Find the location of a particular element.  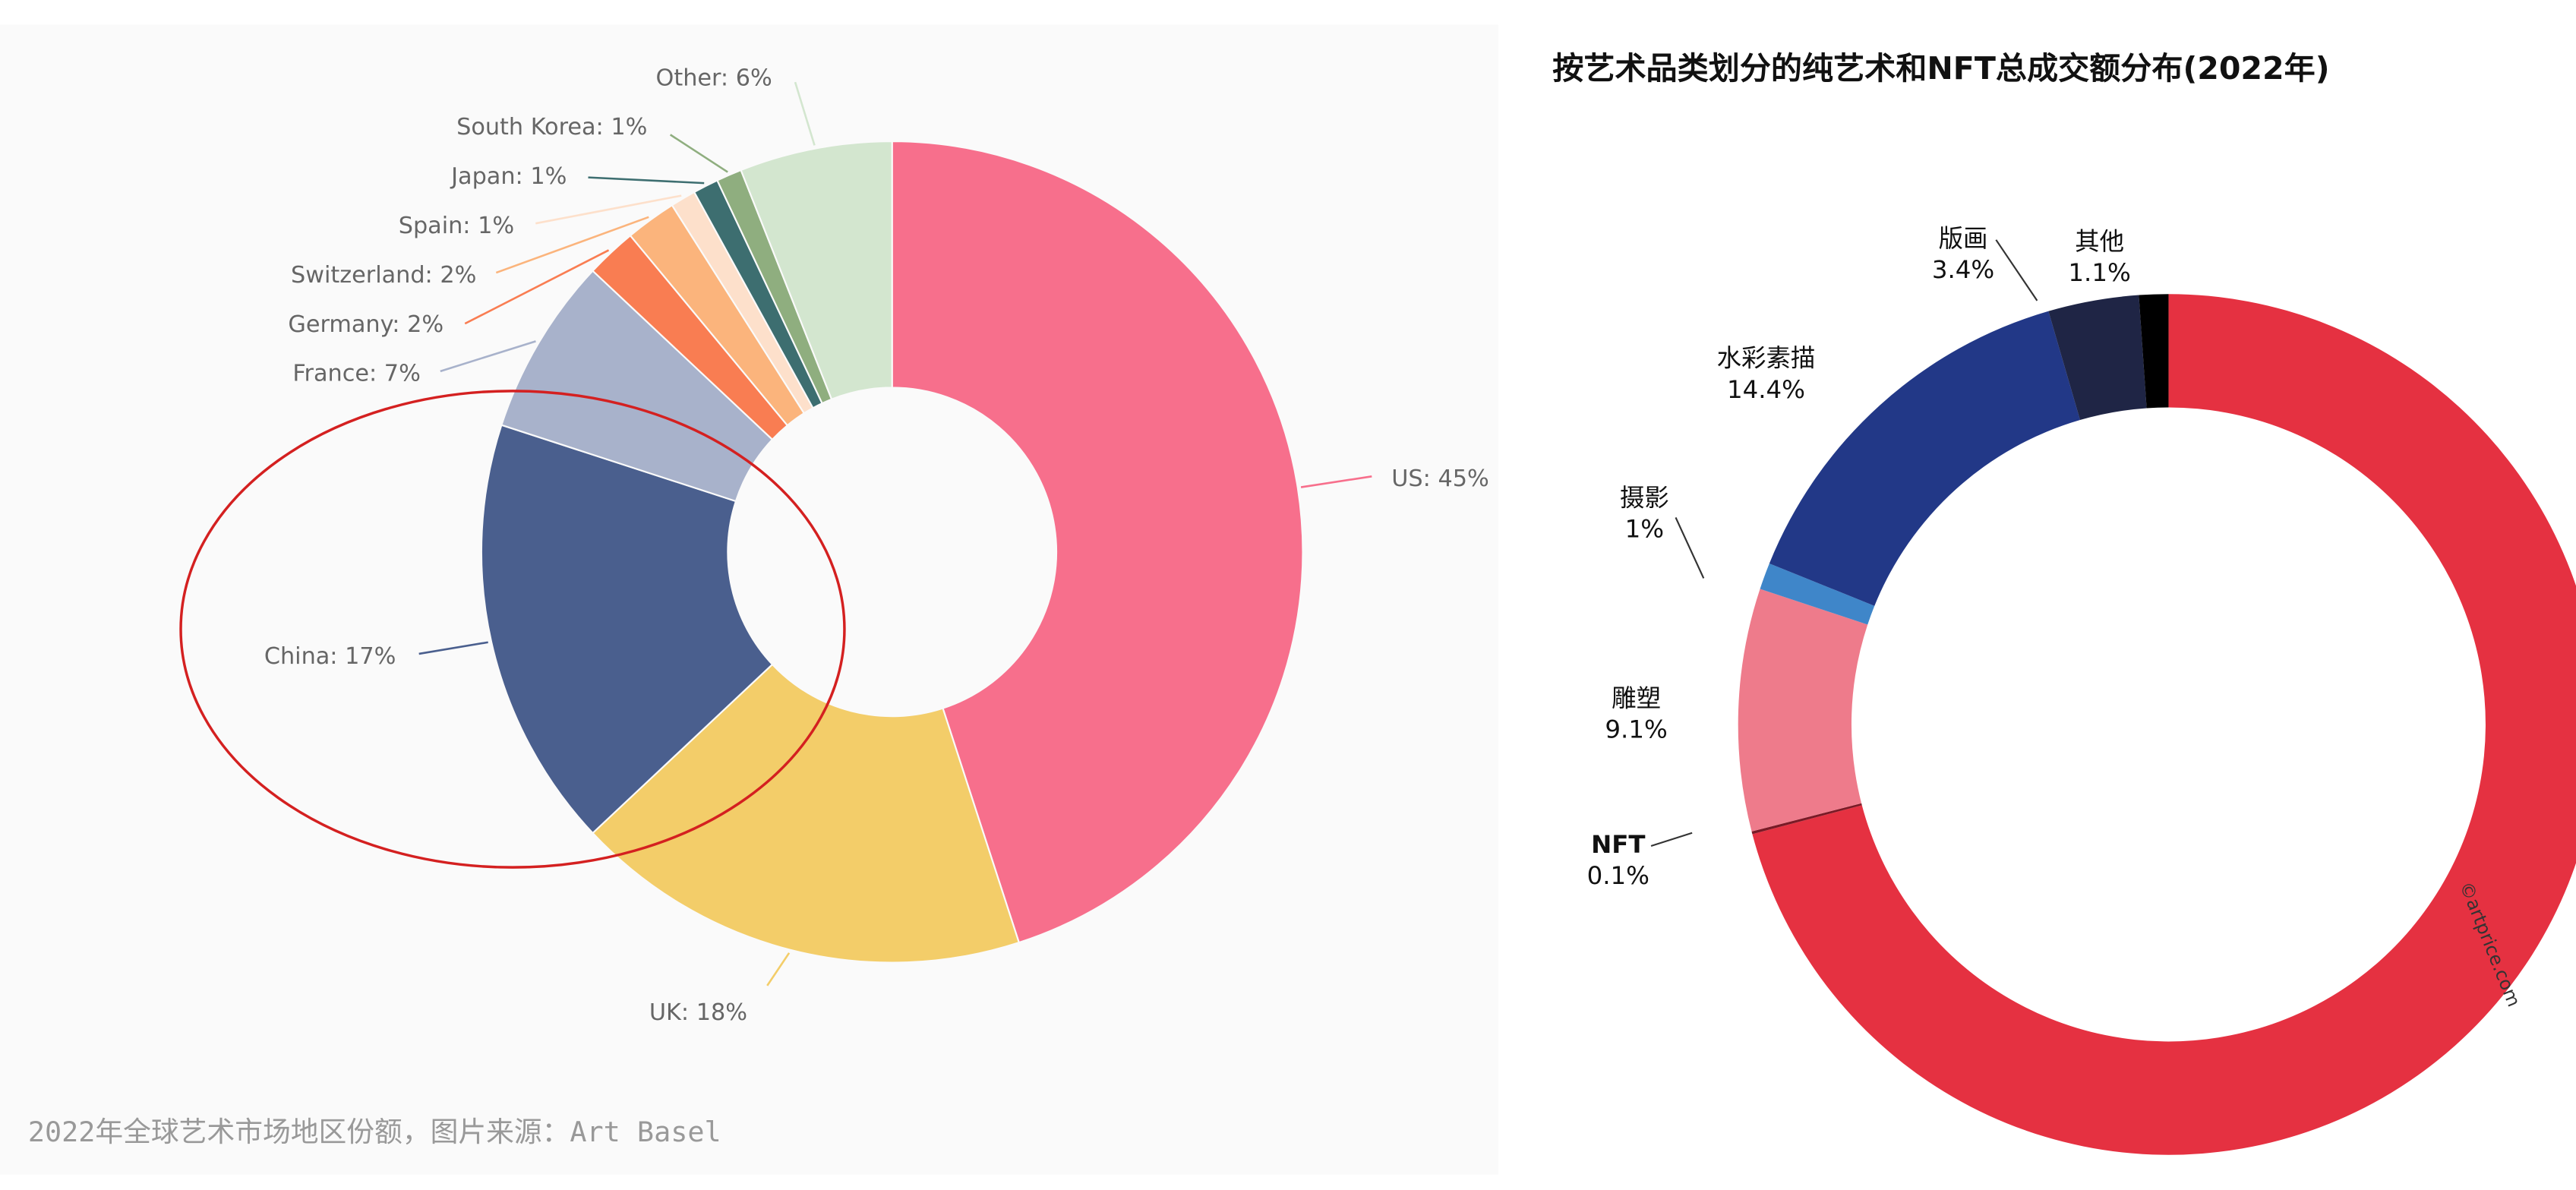

highlight-ellipse is located at coordinates (512, 629).